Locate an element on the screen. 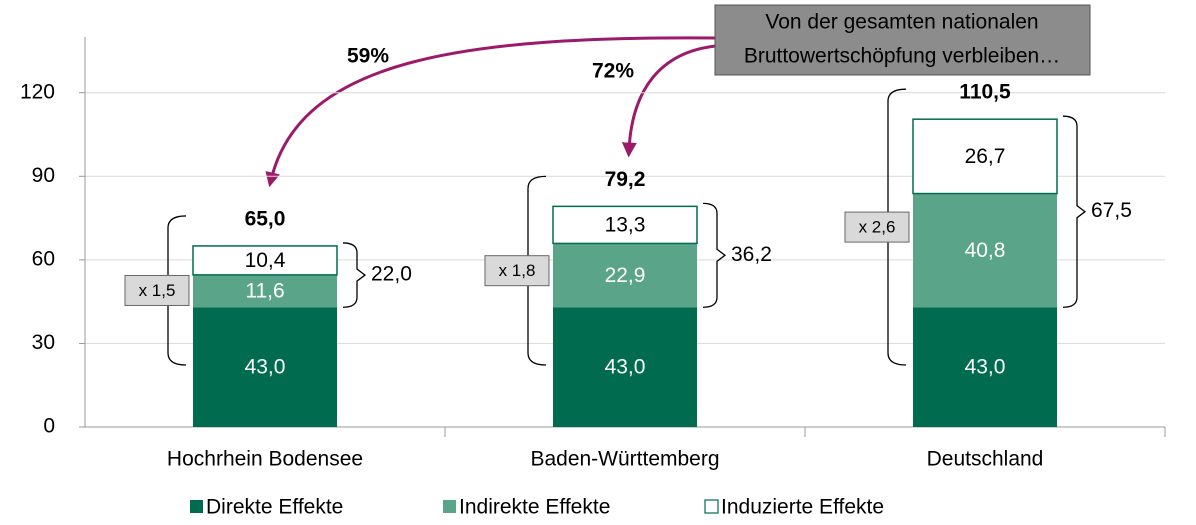 Image resolution: width=1196 pixels, height=525 pixels. data-label: 26,7 is located at coordinates (985, 156).